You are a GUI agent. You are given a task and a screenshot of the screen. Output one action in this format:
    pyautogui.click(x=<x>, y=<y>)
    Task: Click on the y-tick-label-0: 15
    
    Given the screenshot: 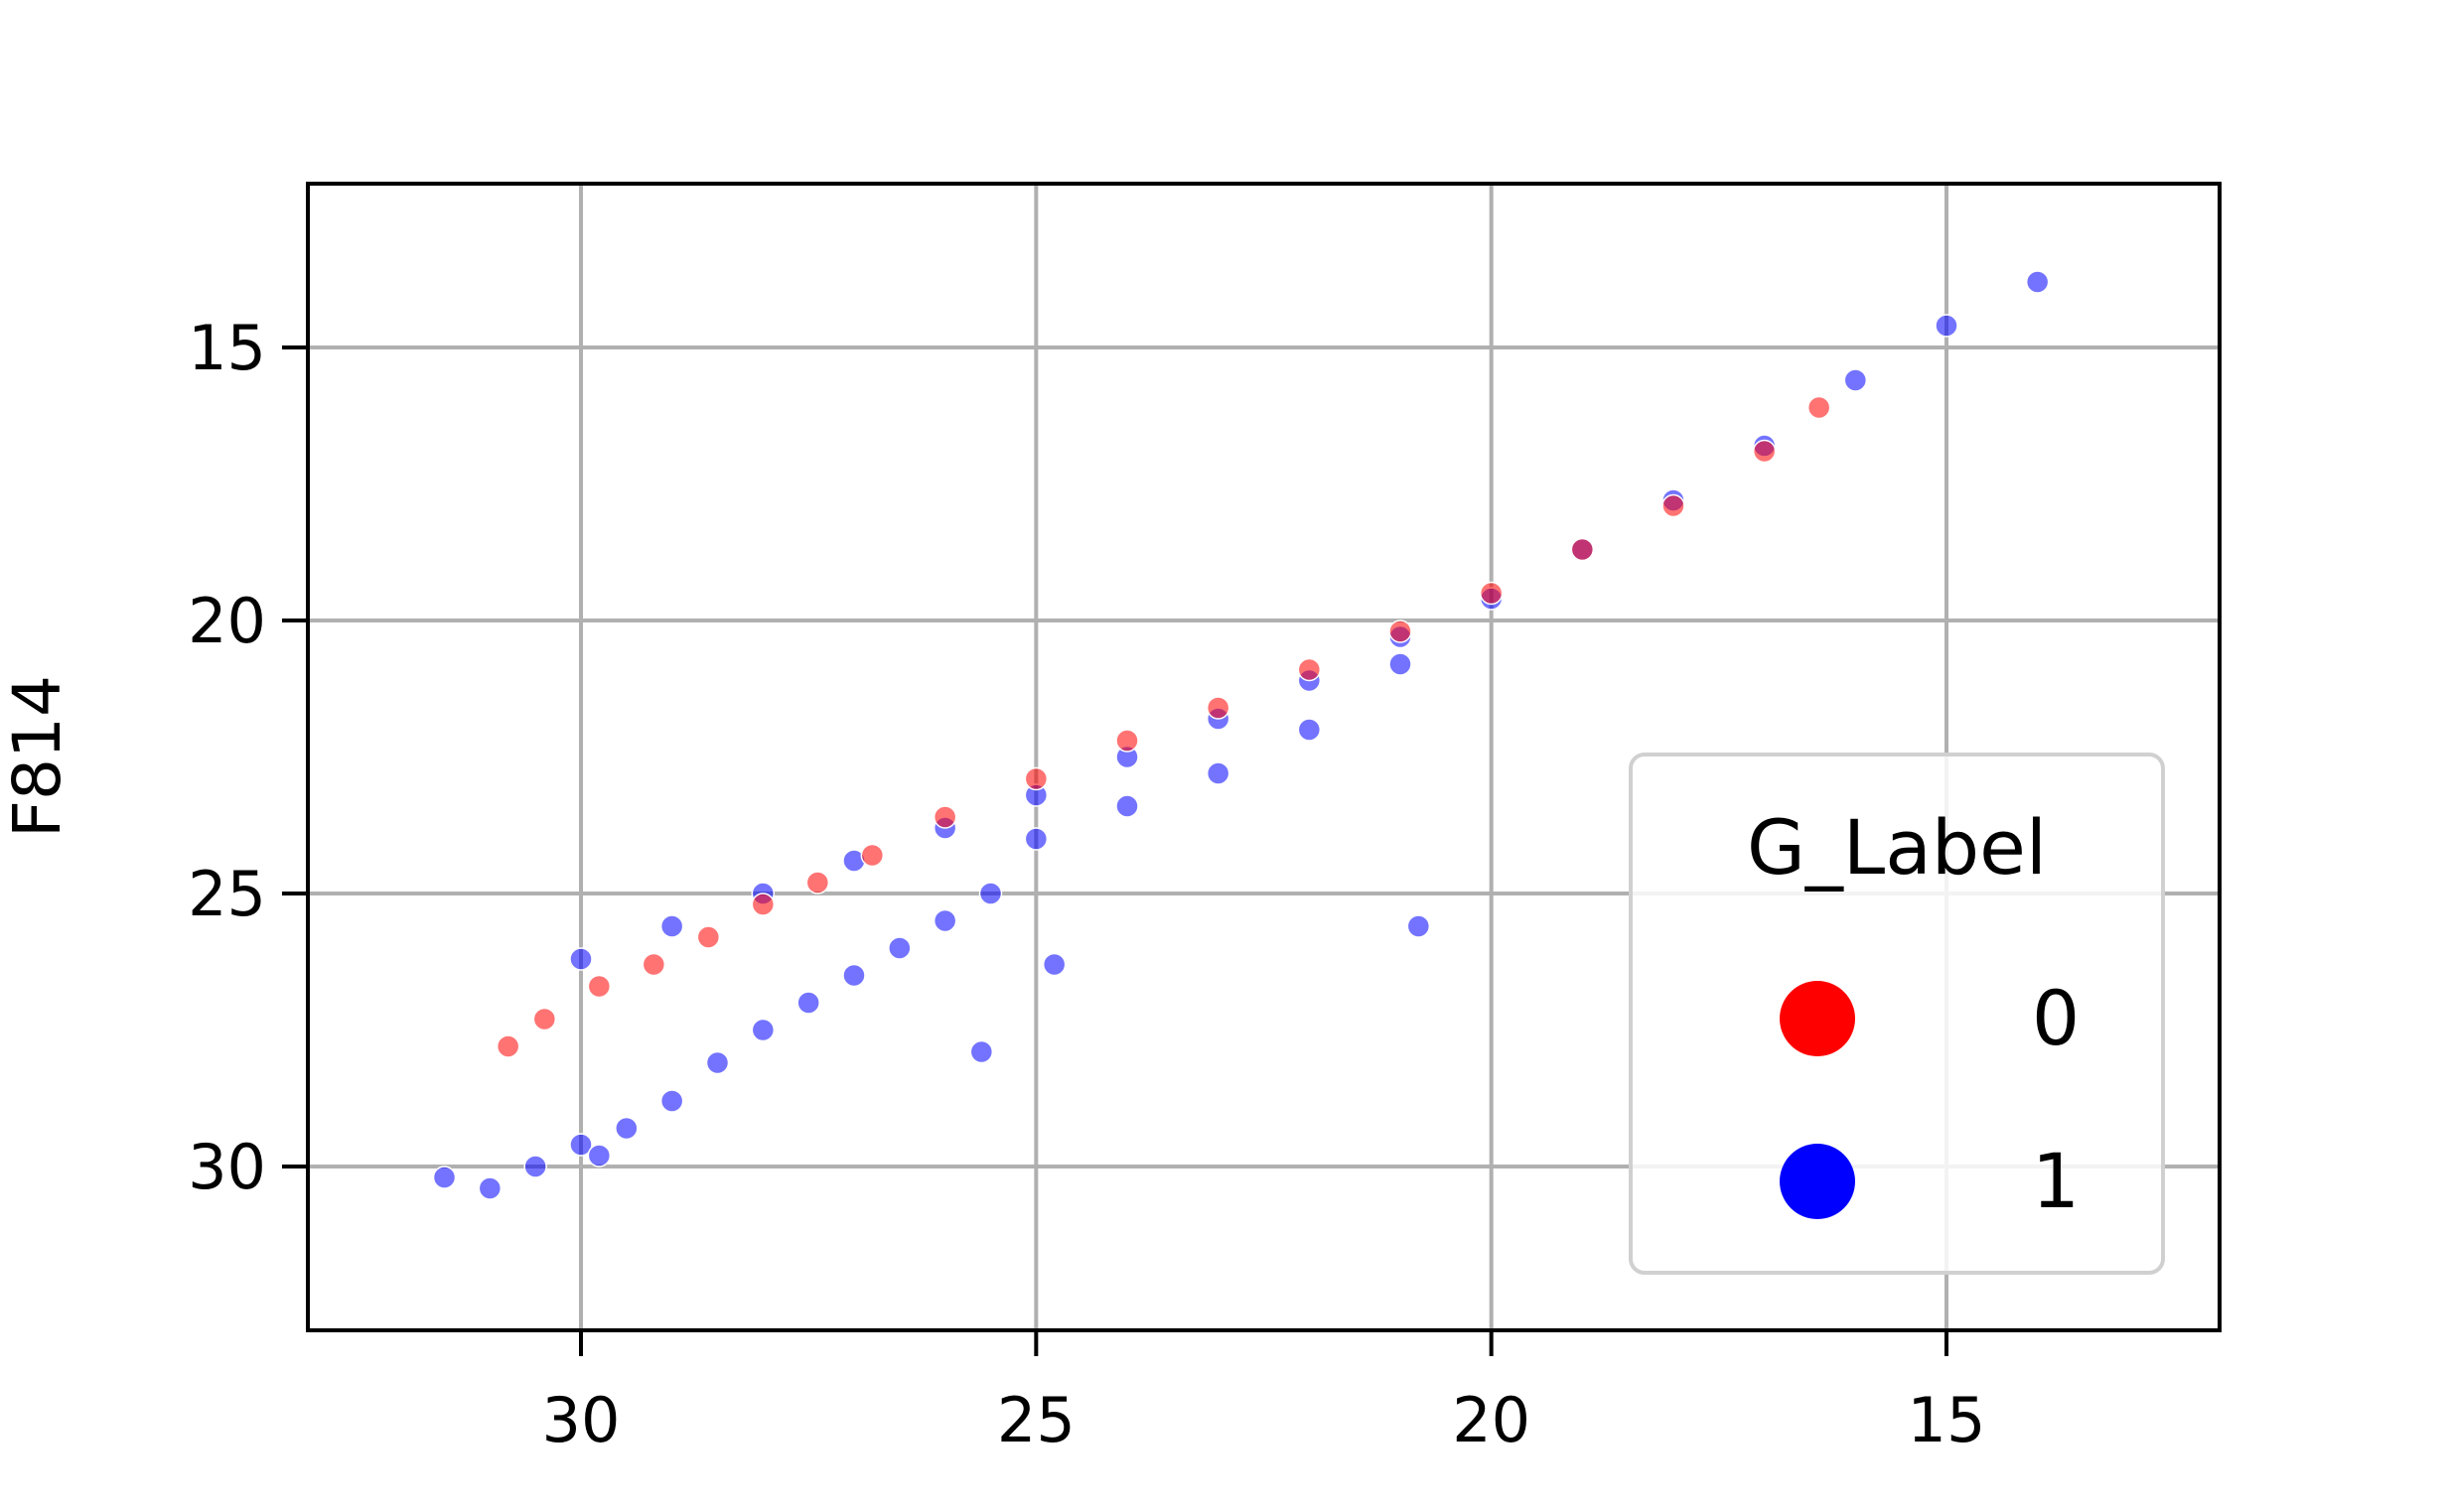 What is the action you would take?
    pyautogui.click(x=227, y=348)
    